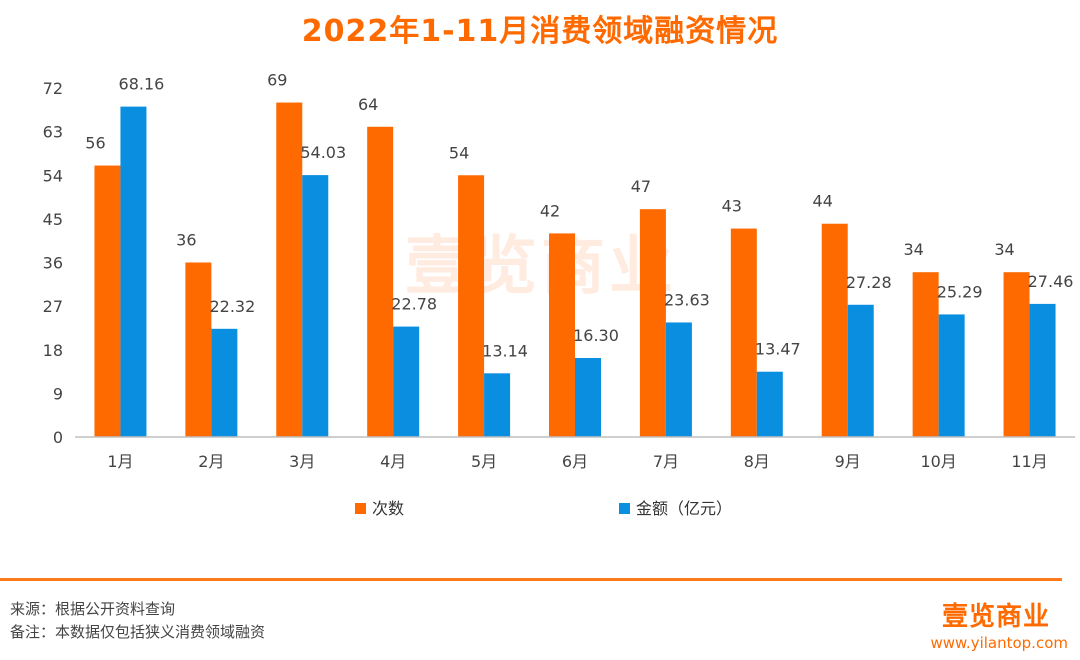 Image resolution: width=1080 pixels, height=660 pixels. Describe the element at coordinates (302, 461) in the screenshot. I see `x-tick-label: 3月` at that location.